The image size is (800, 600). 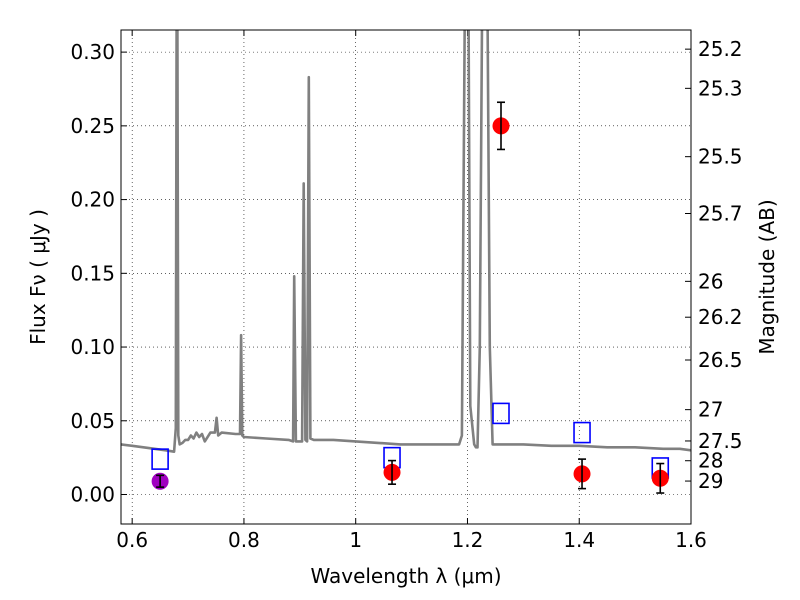 I want to click on magnitude-tick-label: 25.5, so click(x=720, y=157).